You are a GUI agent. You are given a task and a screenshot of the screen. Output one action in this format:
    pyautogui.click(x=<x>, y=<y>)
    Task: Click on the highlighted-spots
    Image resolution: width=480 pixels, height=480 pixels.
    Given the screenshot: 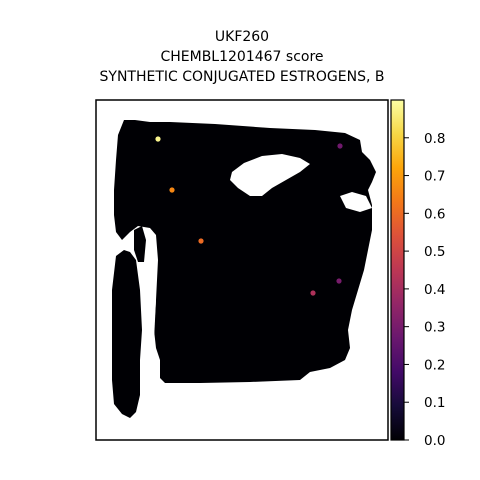 What is the action you would take?
    pyautogui.click(x=249, y=216)
    